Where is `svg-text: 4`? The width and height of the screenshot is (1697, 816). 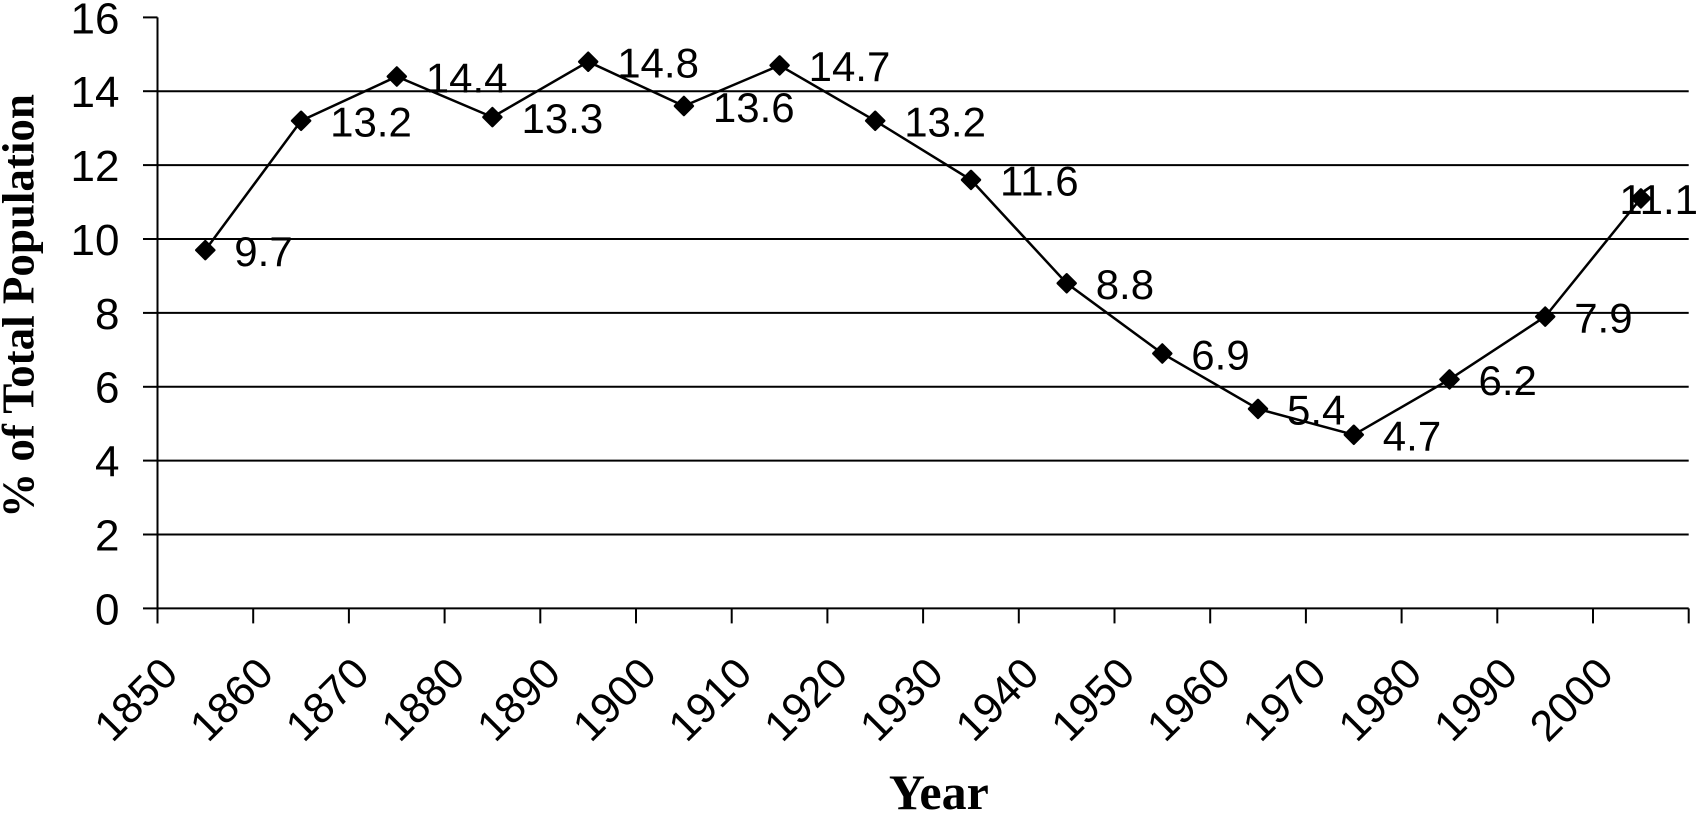 svg-text: 4 is located at coordinates (107, 462).